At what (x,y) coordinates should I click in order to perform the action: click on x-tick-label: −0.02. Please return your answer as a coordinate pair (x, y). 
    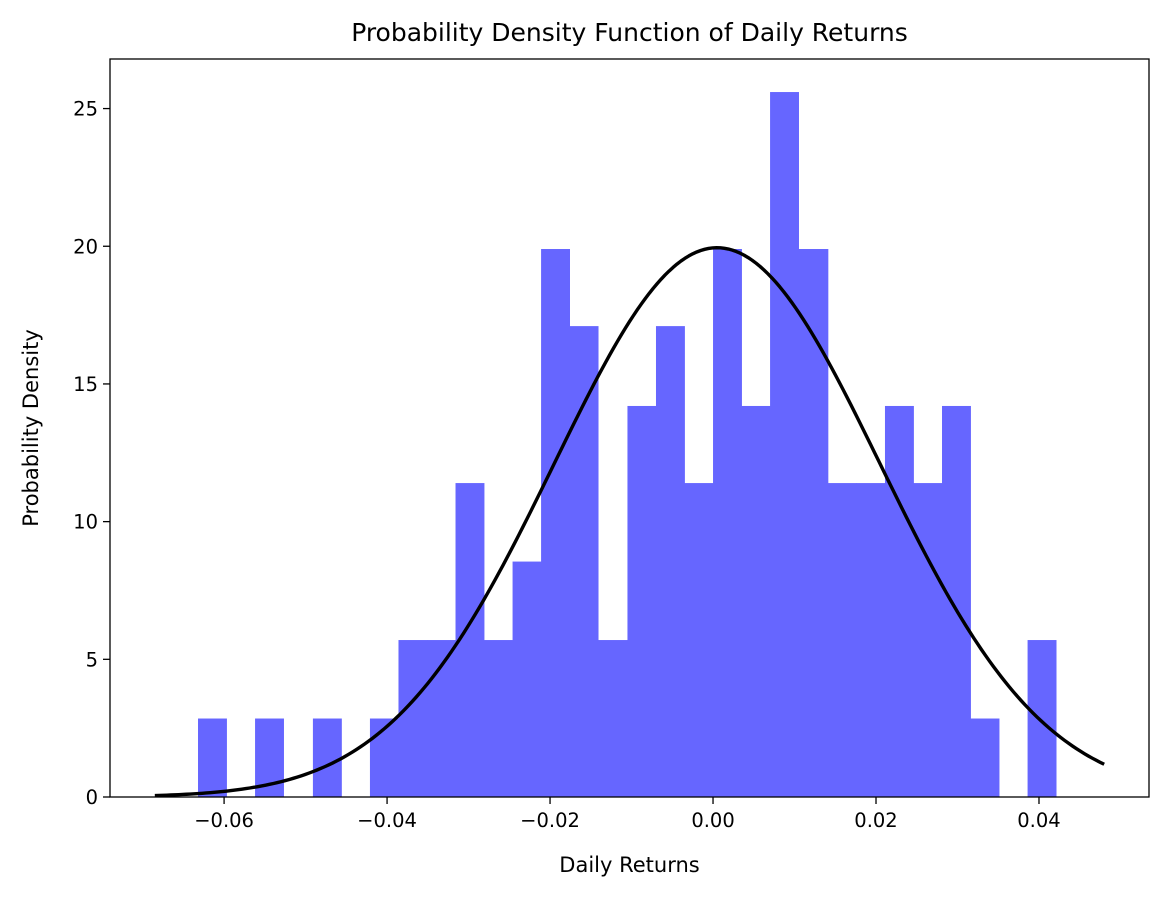
    Looking at the image, I should click on (550, 820).